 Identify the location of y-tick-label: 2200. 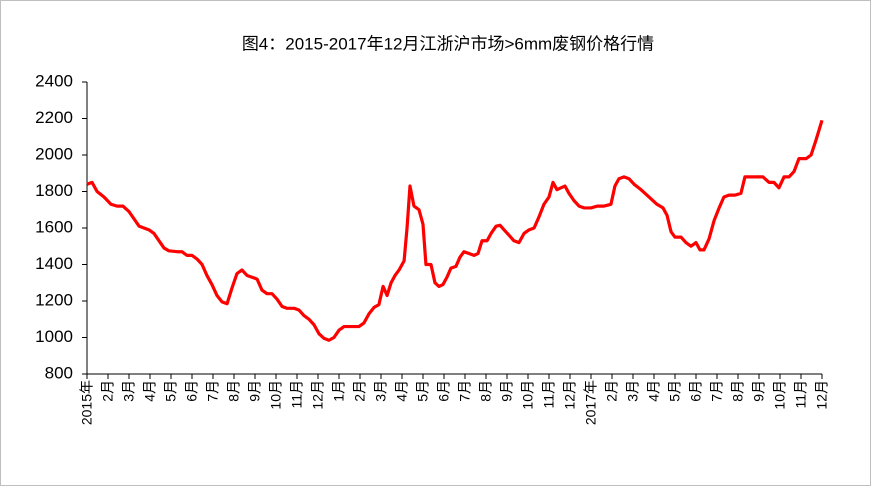
(54, 117).